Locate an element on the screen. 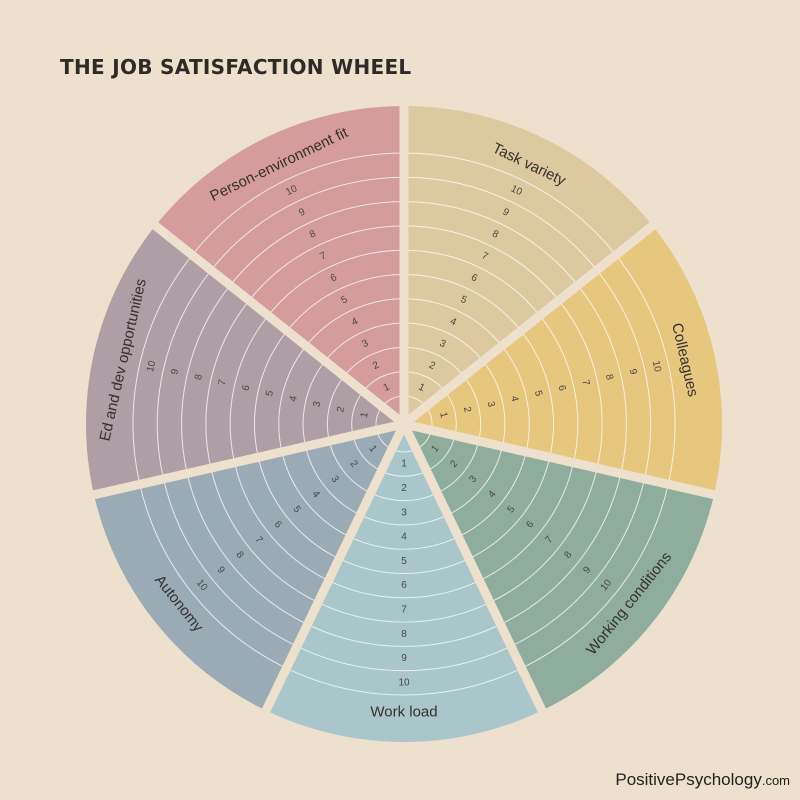 Image resolution: width=800 pixels, height=800 pixels. brand-logo: PositivePsychology.com is located at coordinates (702, 780).